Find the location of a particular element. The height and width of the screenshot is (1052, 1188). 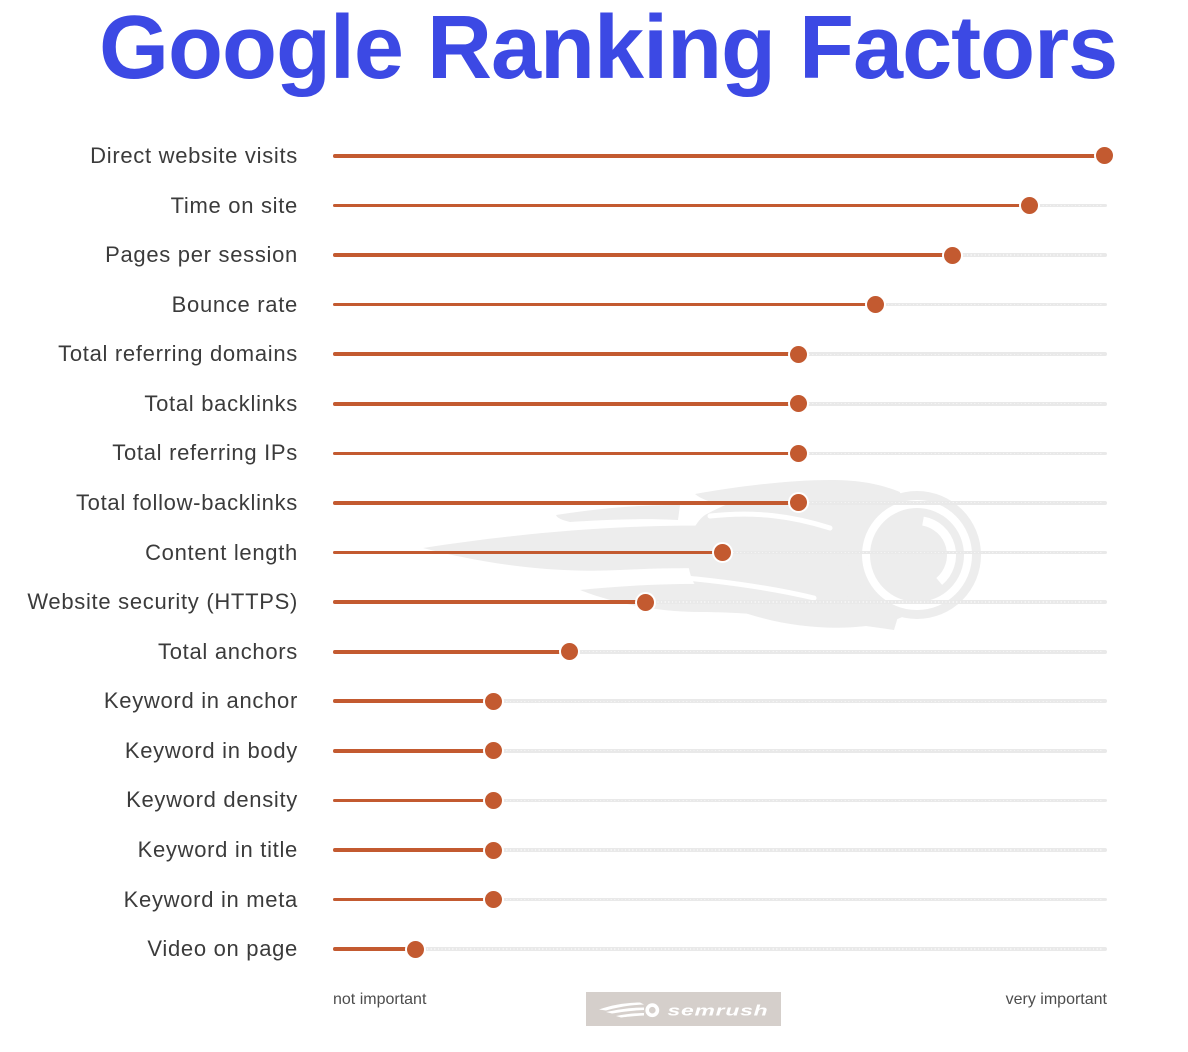

svg-text: semrush is located at coordinates (718, 1011).